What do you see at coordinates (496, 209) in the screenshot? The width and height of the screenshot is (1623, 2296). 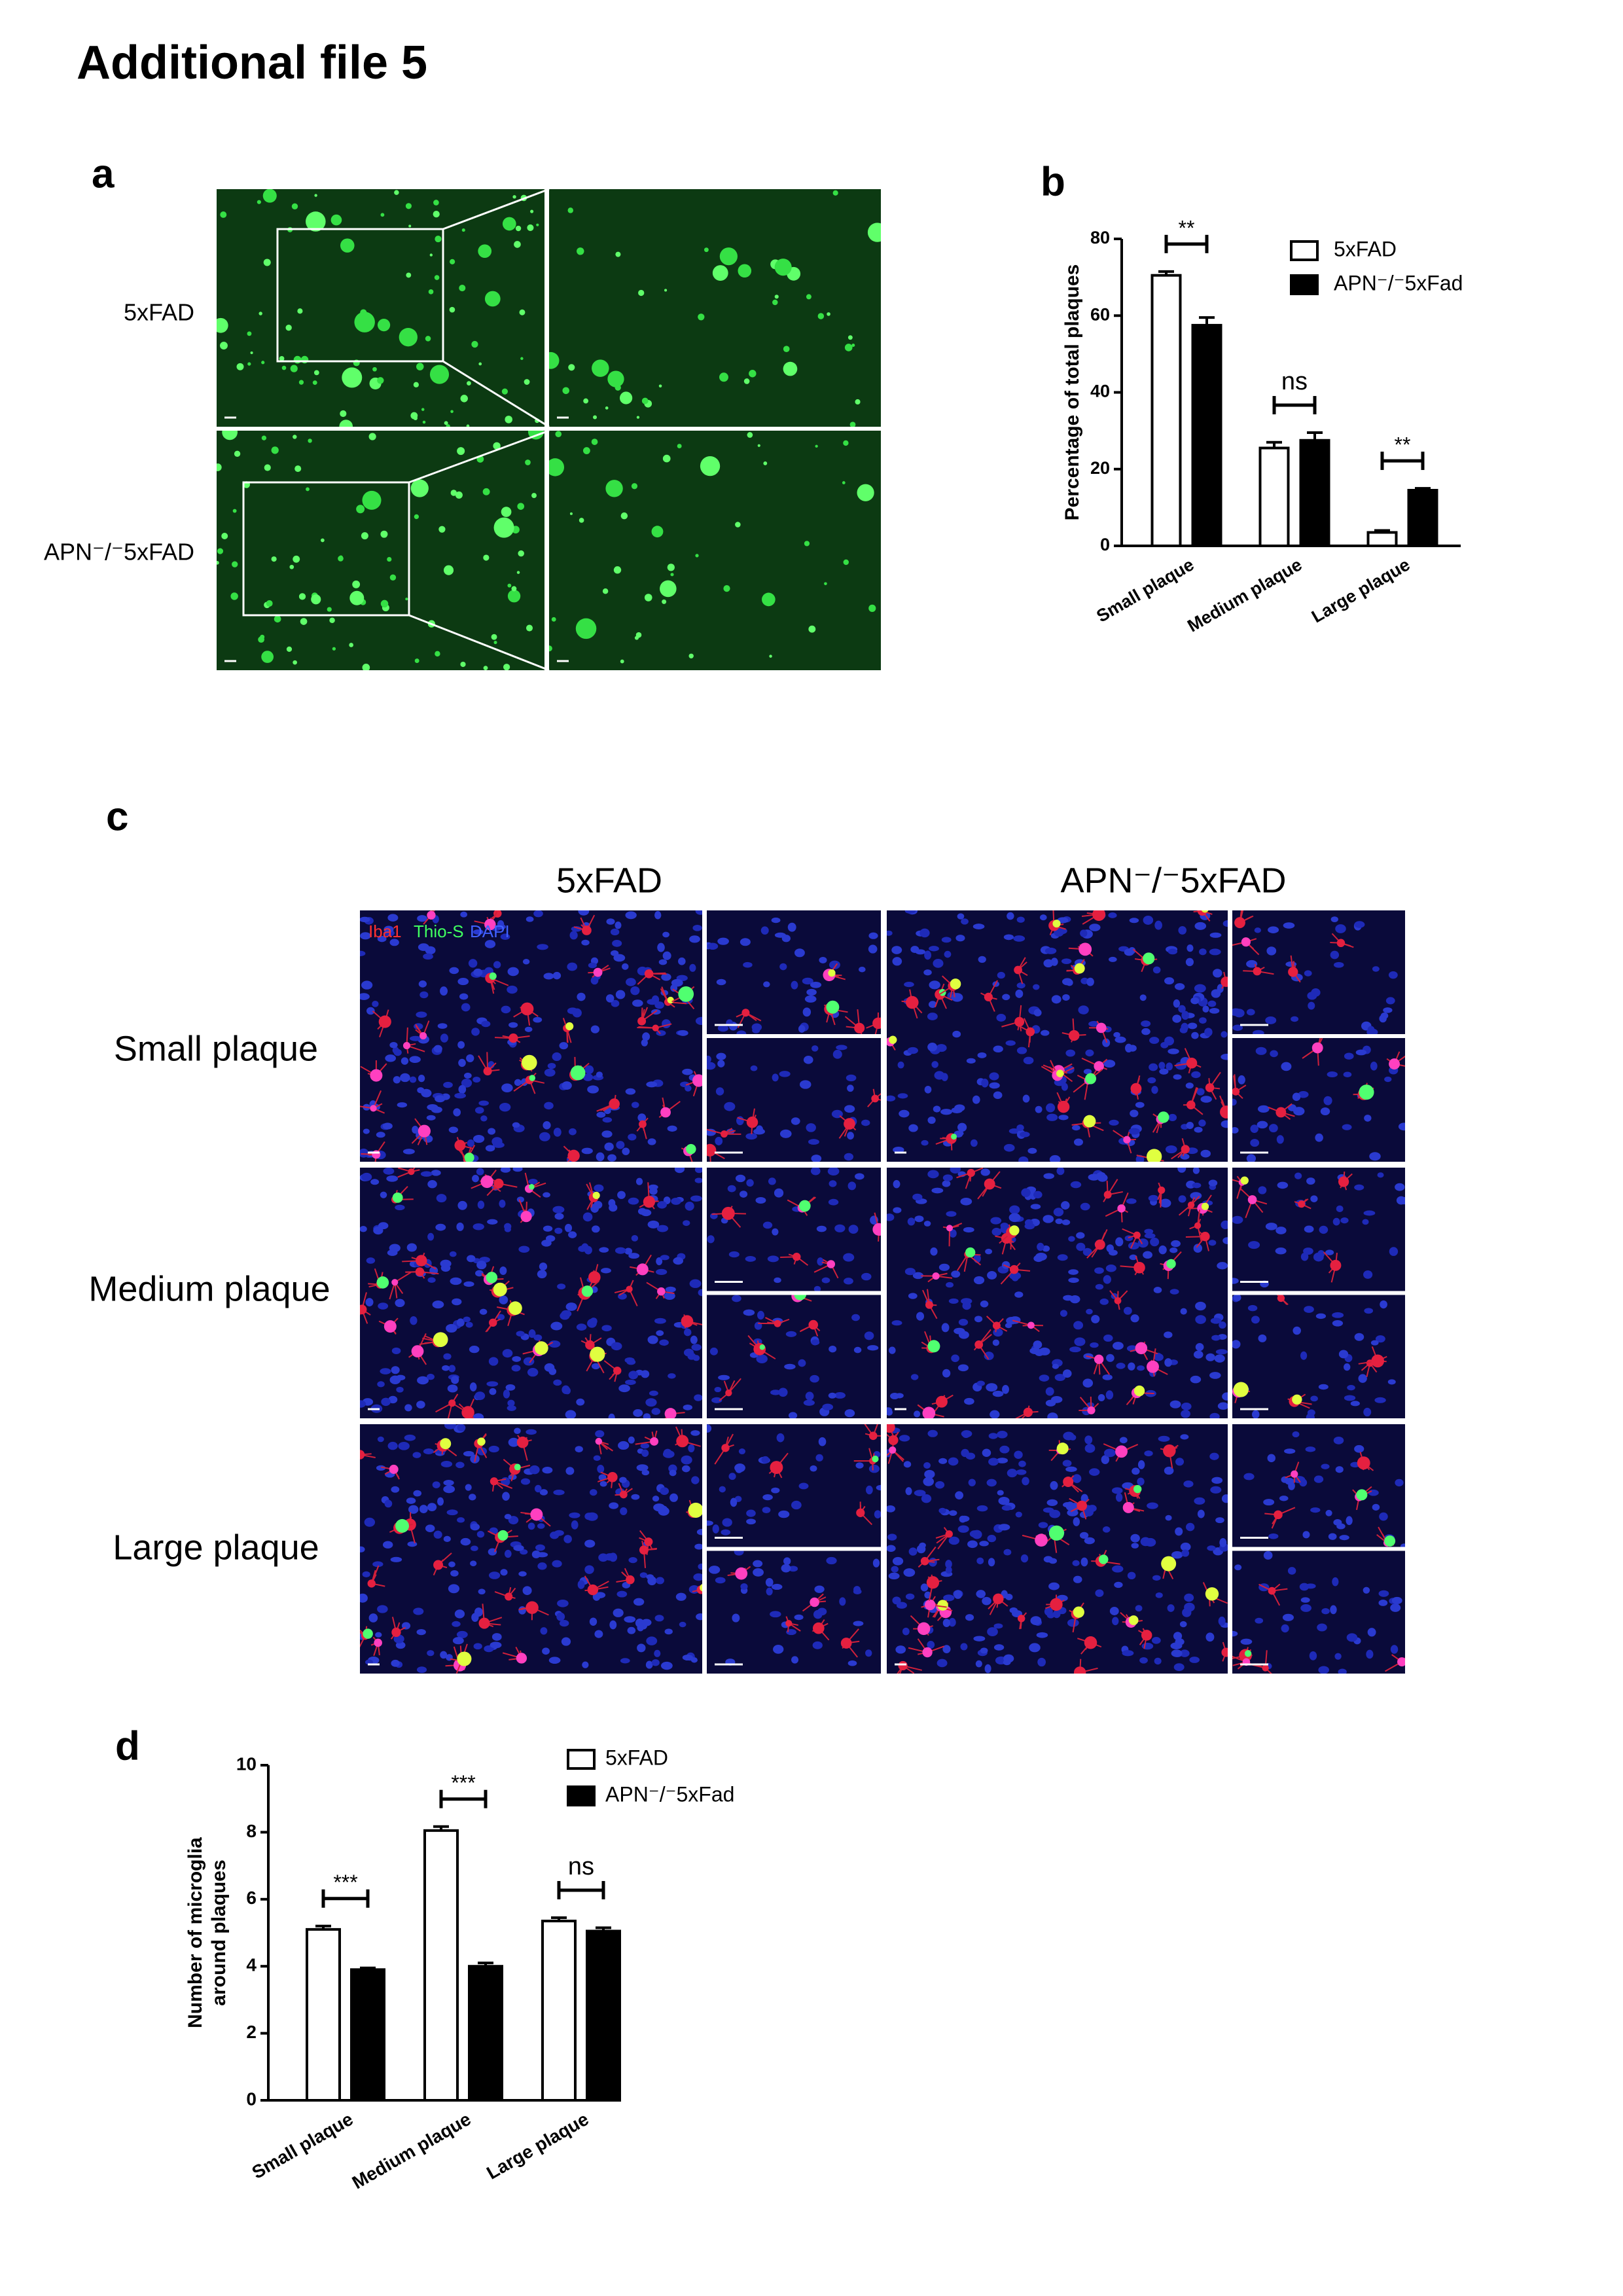 I see `inset-connector` at bounding box center [496, 209].